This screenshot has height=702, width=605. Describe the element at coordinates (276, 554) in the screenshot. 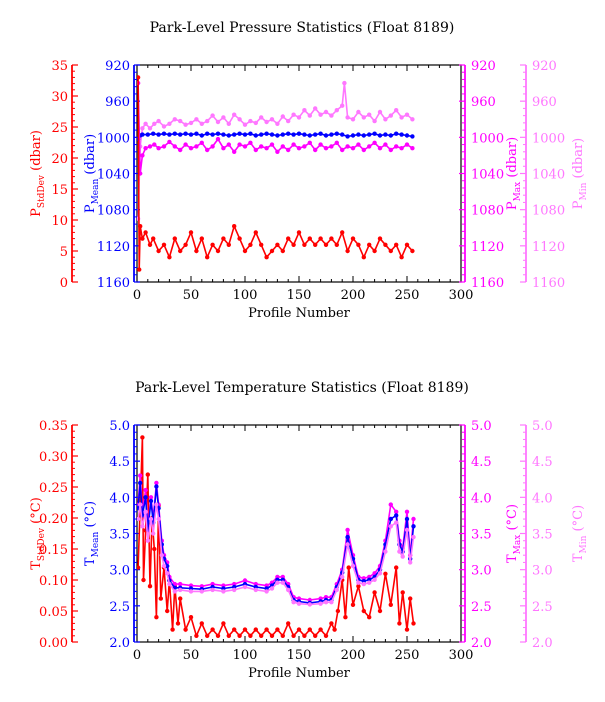

I see `series-min` at that location.